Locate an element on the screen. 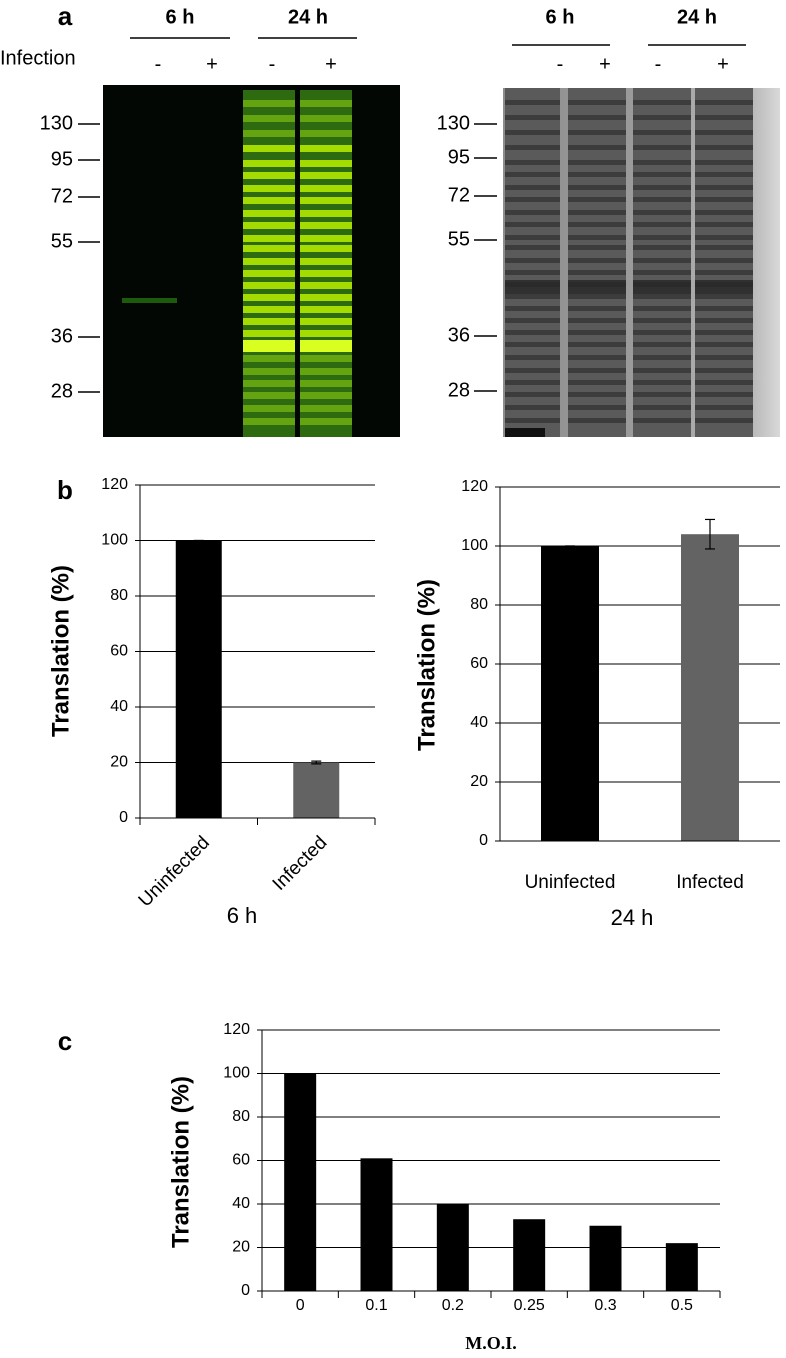  marker-label: 130 is located at coordinates (453, 123).